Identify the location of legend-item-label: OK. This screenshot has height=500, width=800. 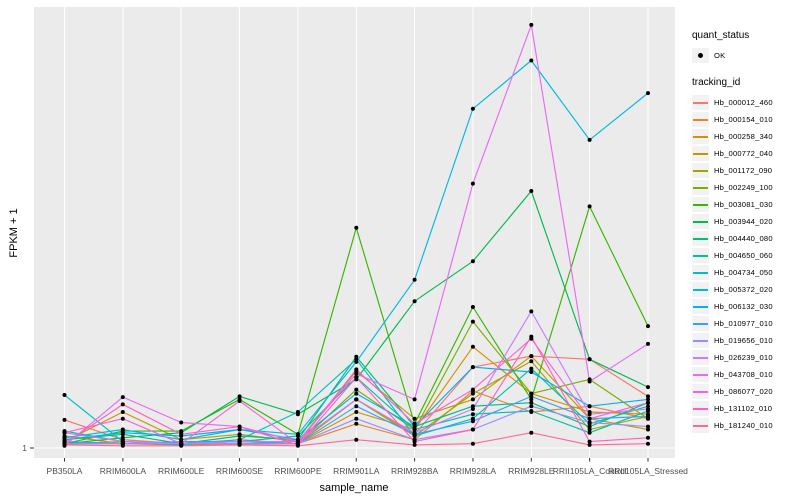
(720, 55).